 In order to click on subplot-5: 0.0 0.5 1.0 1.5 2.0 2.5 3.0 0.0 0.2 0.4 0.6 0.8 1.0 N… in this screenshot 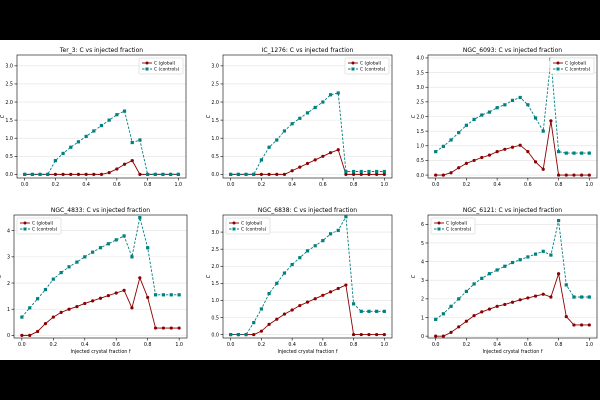, I will do `click(299, 281)`.